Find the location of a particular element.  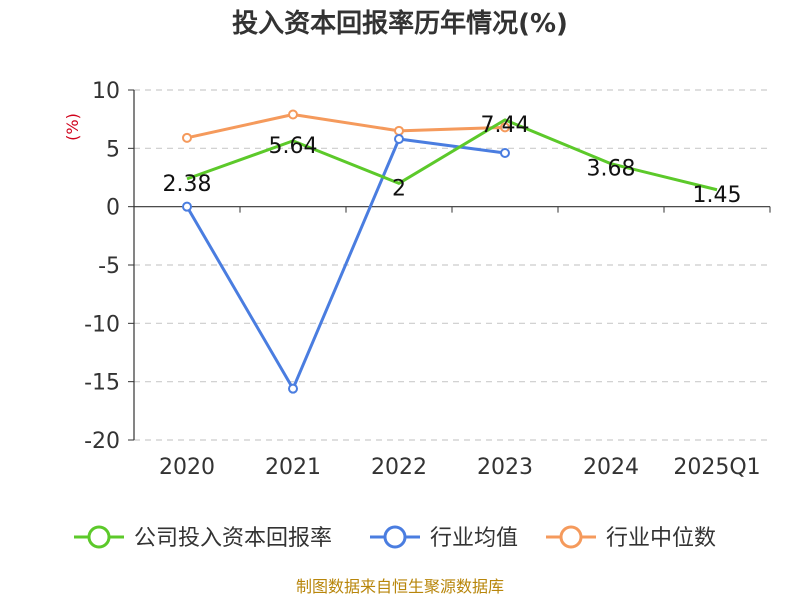

data-label: 3.68 is located at coordinates (611, 169).